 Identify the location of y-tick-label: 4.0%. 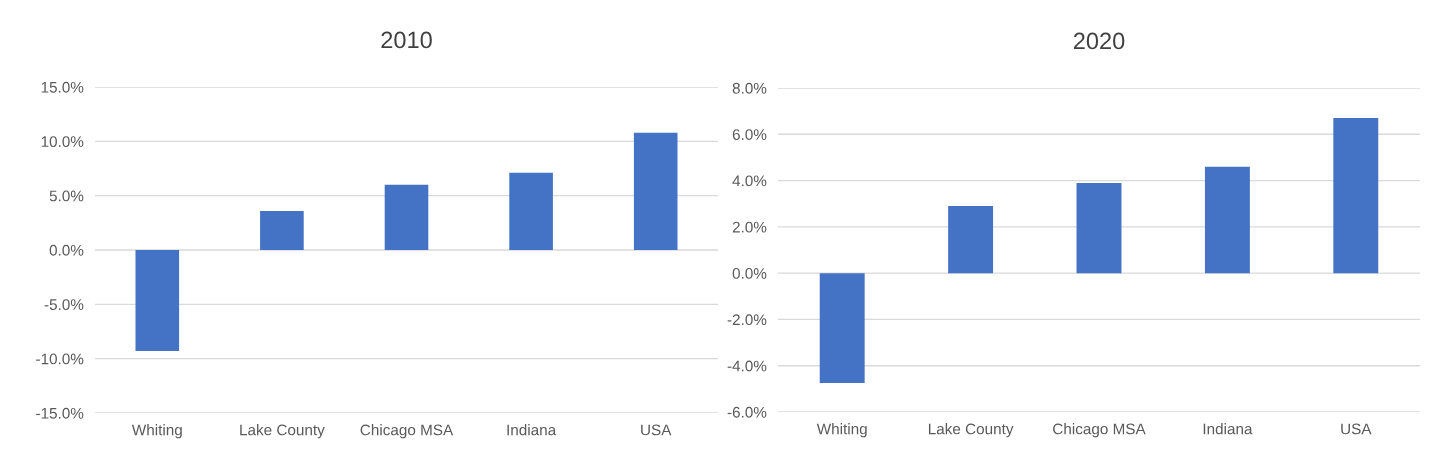
(749, 181).